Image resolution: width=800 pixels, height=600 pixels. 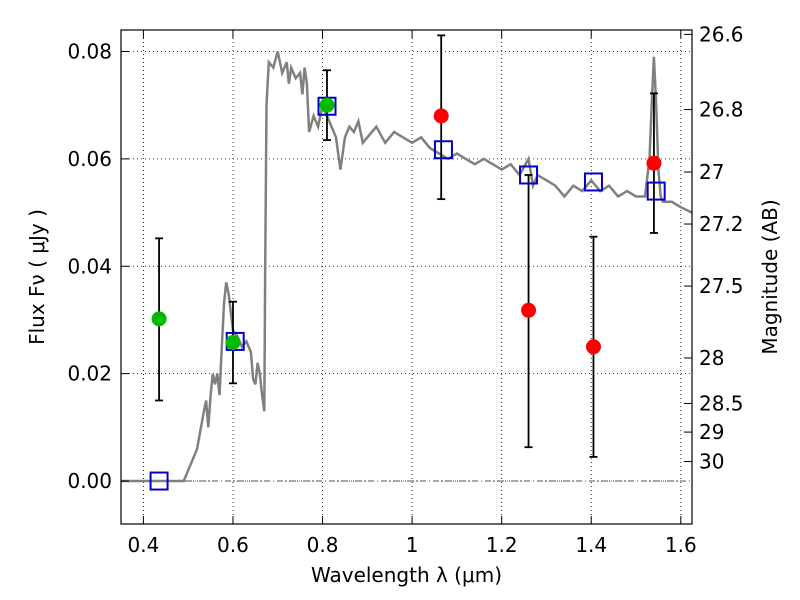 What do you see at coordinates (412, 545) in the screenshot?
I see `x-tick-label: 1` at bounding box center [412, 545].